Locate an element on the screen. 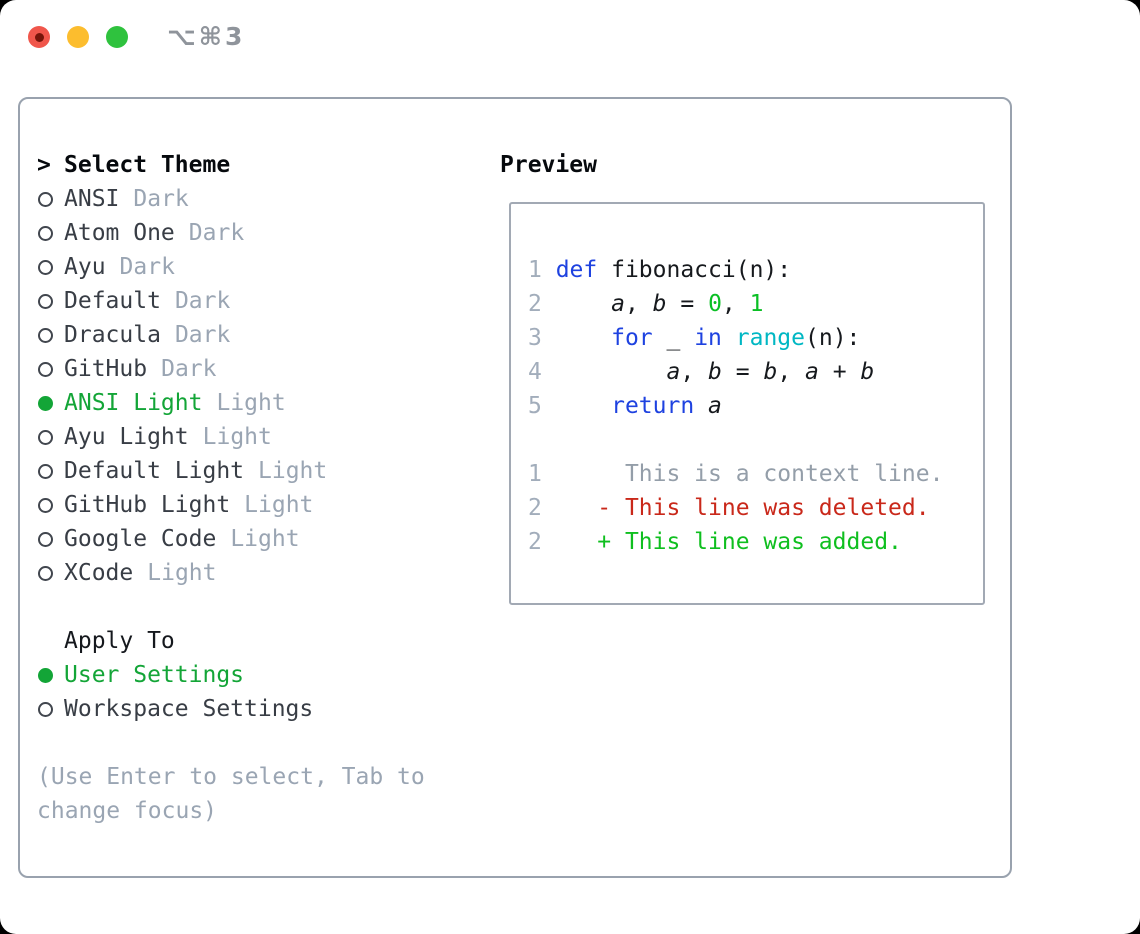  theme-name: Ayu is located at coordinates (85, 267).